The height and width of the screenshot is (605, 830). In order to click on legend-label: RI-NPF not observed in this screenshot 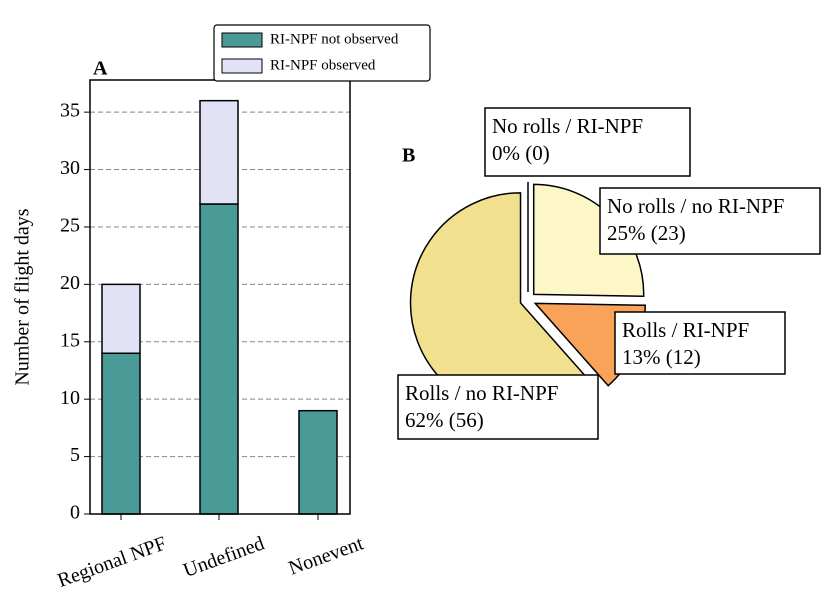, I will do `click(334, 39)`.